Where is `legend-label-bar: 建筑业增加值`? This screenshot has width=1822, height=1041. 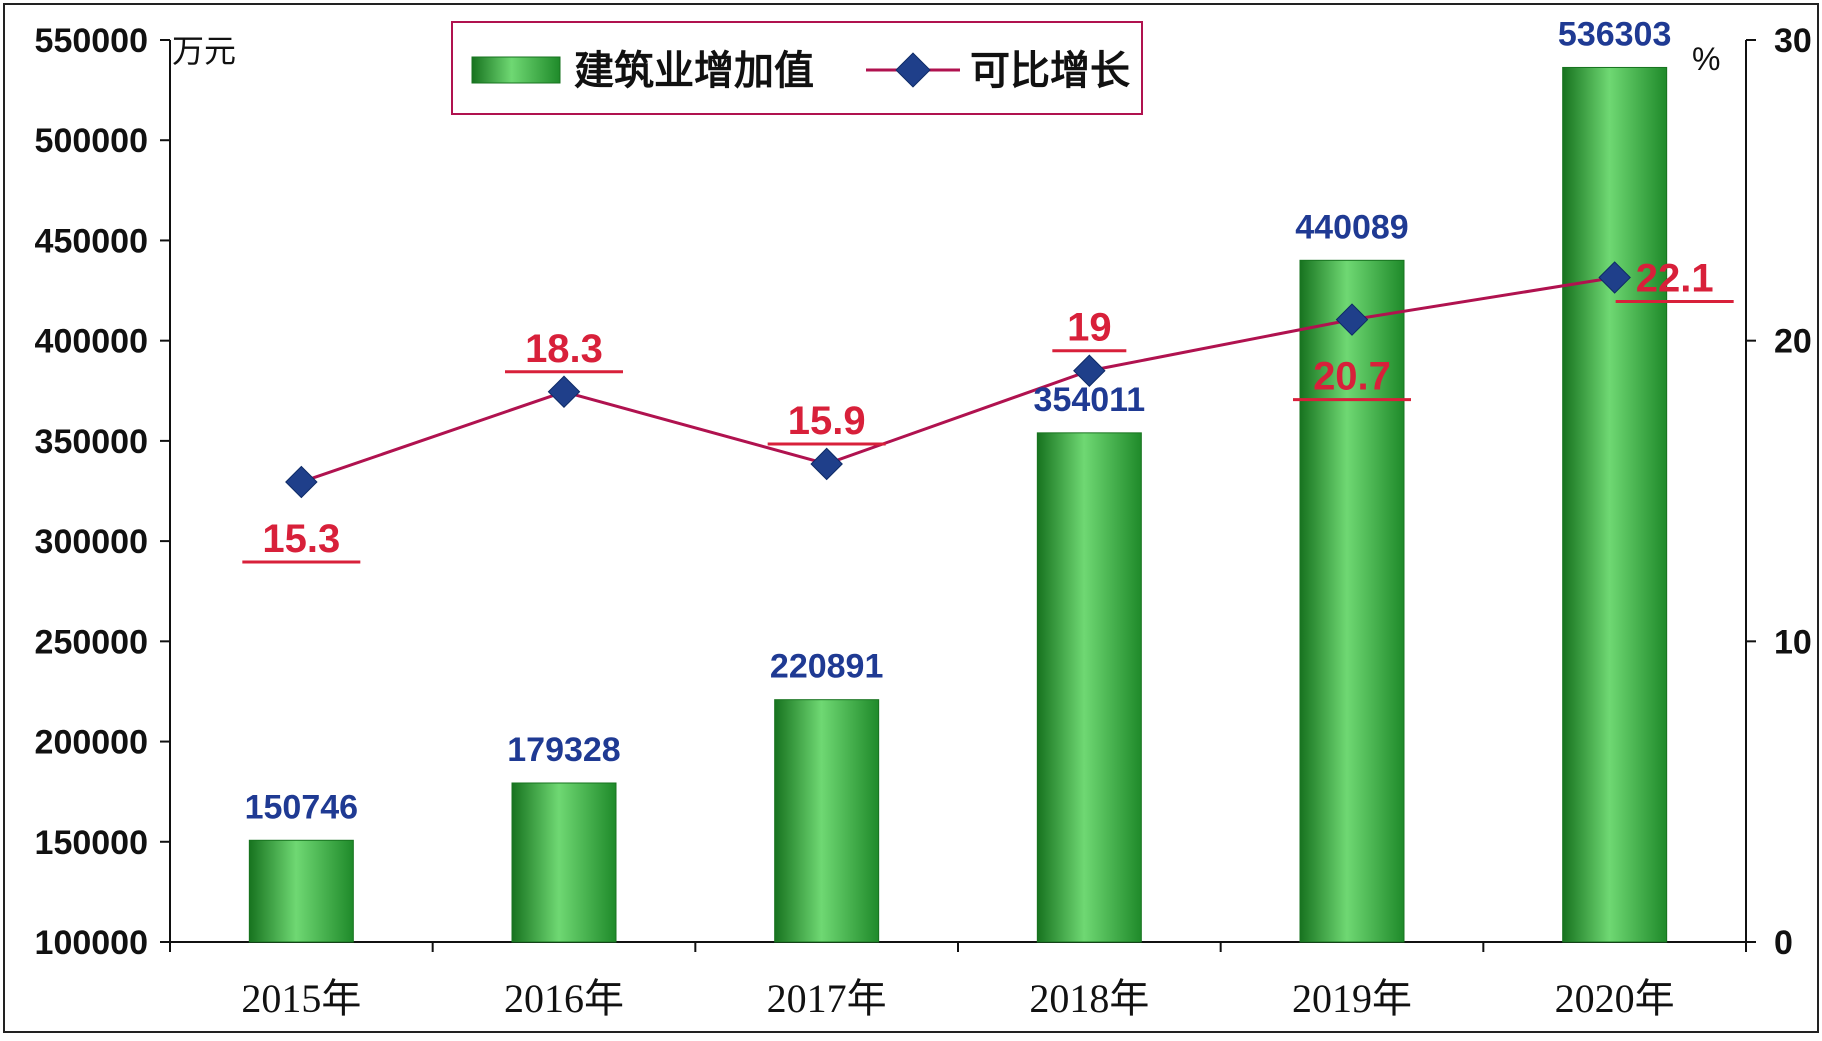
legend-label-bar: 建筑业增加值 is located at coordinates (694, 71).